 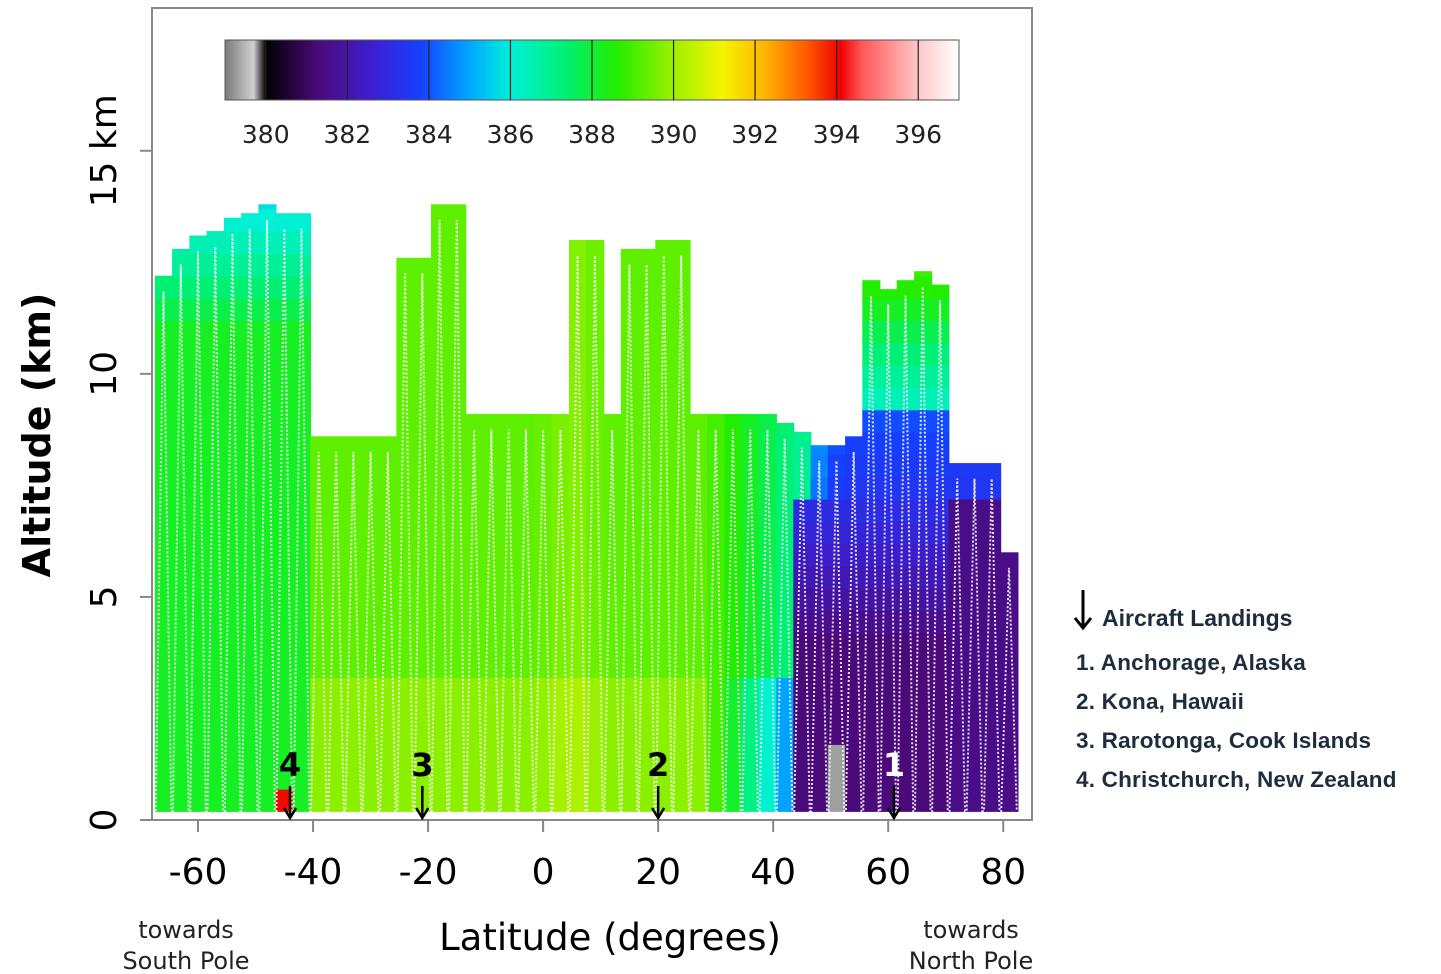 What do you see at coordinates (336, 624) in the screenshot?
I see `profile-column` at bounding box center [336, 624].